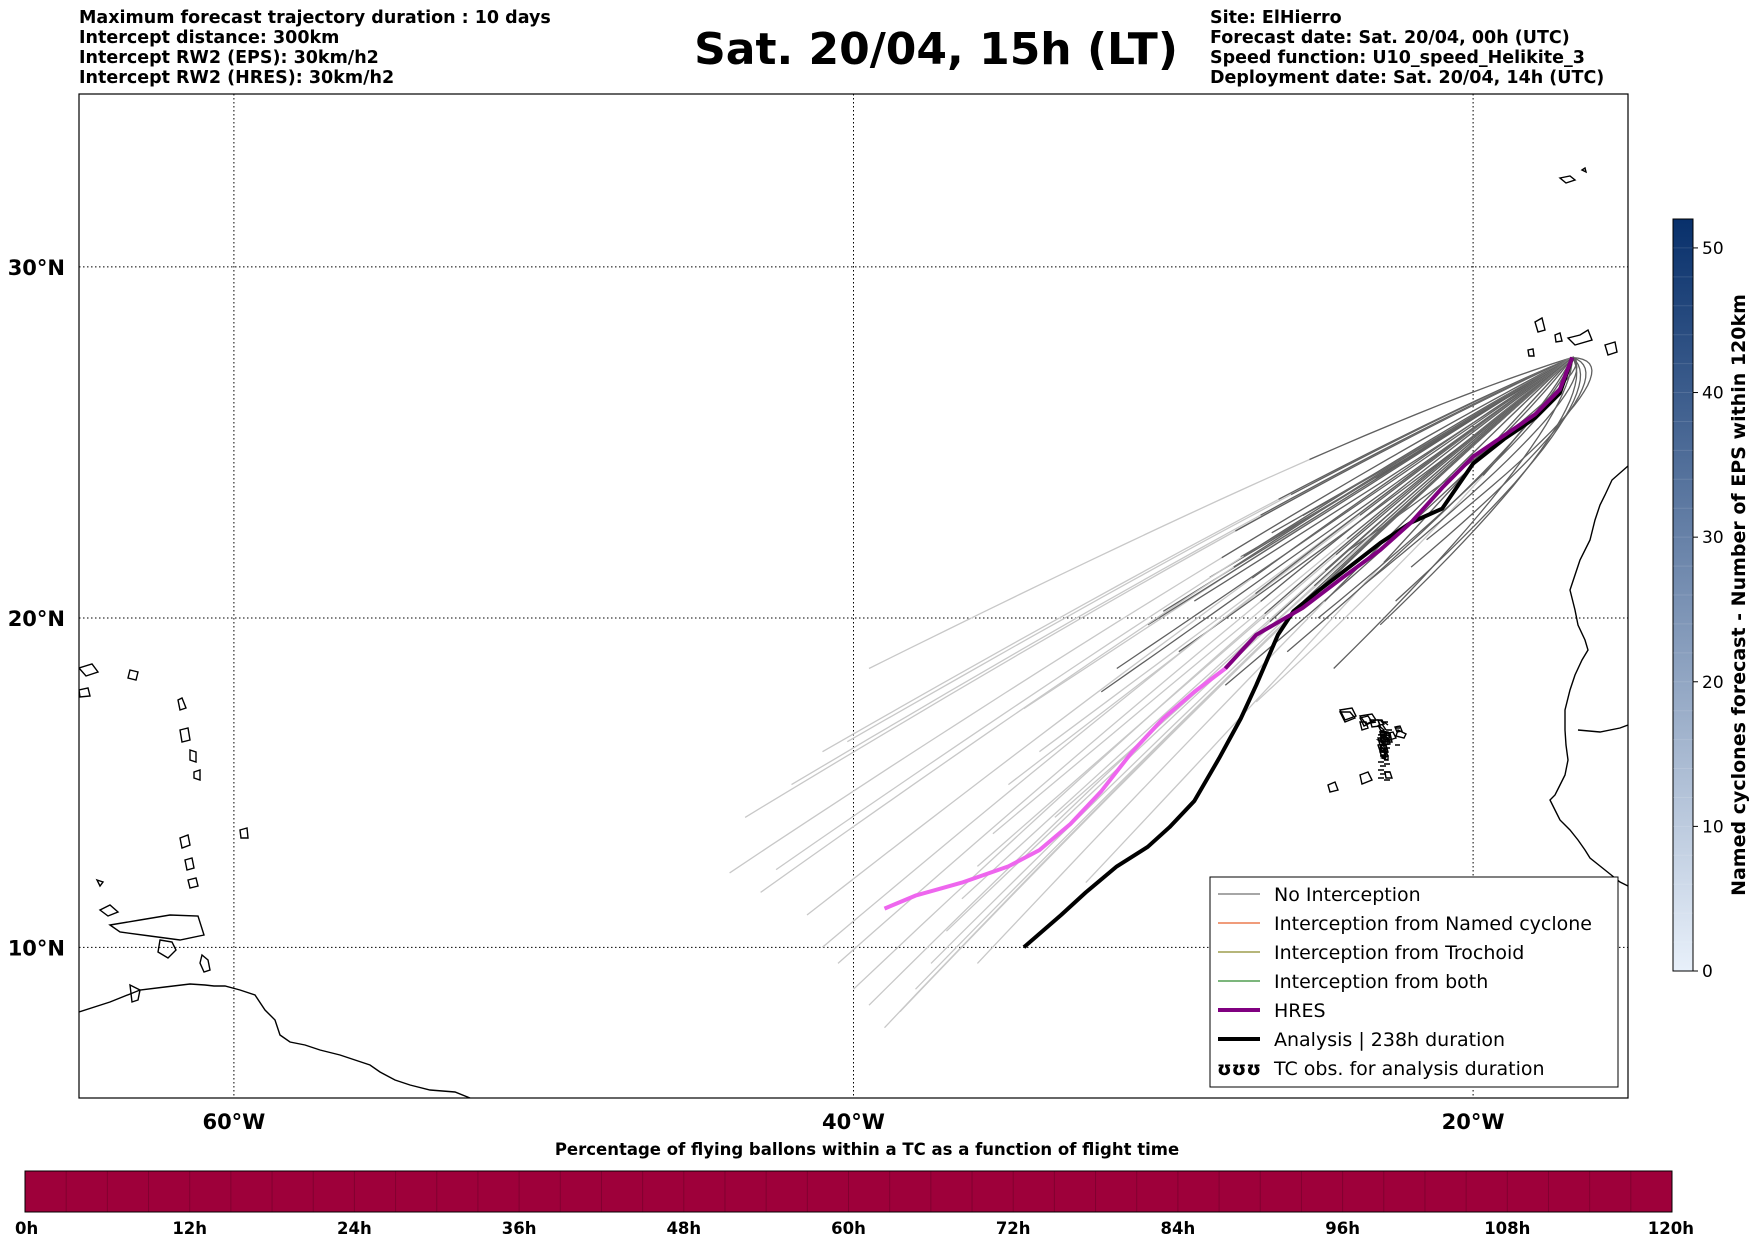 This screenshot has height=1241, width=1752. What do you see at coordinates (237, 78) in the screenshot?
I see `header-left-line: Intercept RW2 (HRES): 30km/h2` at bounding box center [237, 78].